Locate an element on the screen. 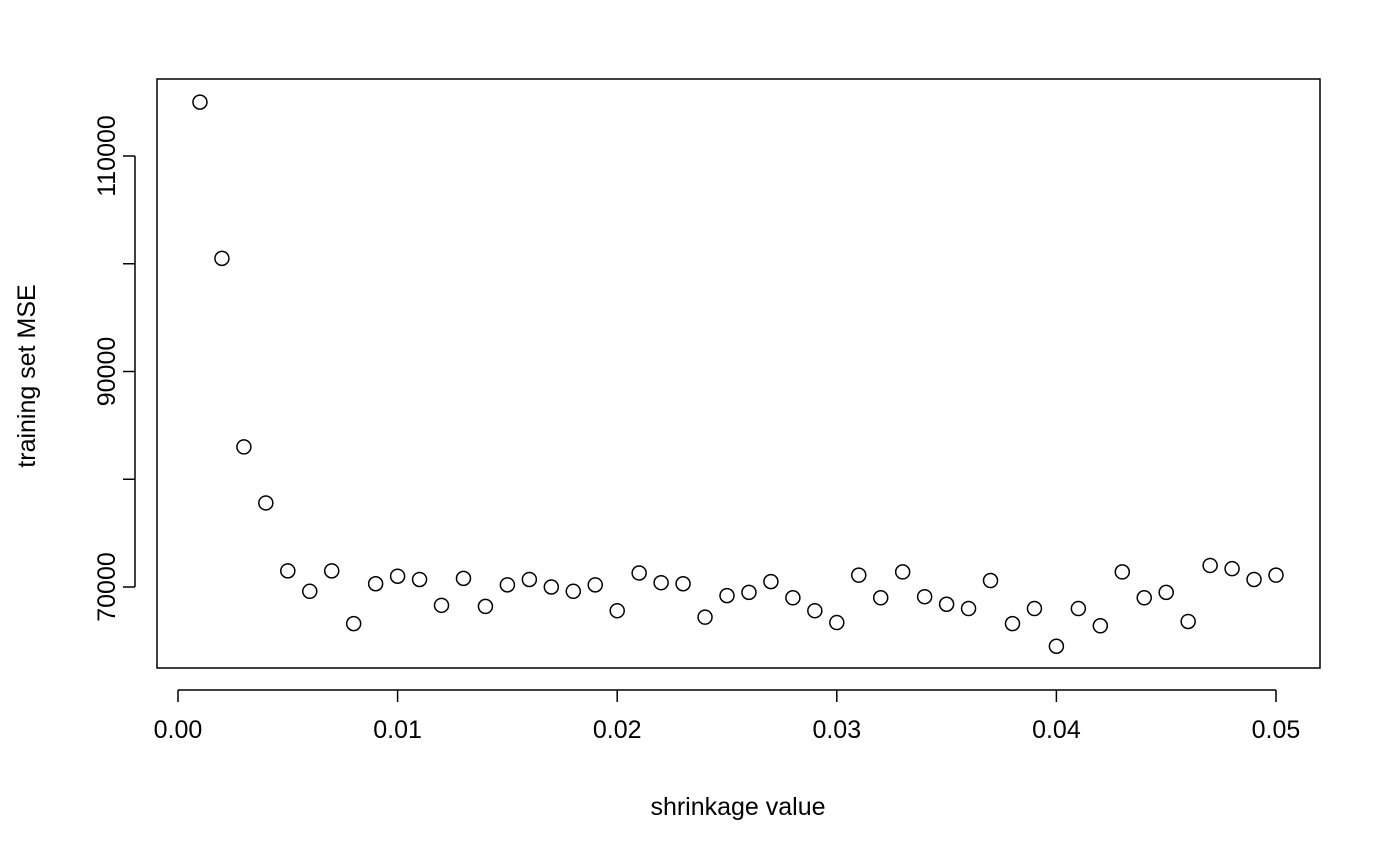 The height and width of the screenshot is (865, 1400). y-tick-label: 110000 is located at coordinates (107, 156).